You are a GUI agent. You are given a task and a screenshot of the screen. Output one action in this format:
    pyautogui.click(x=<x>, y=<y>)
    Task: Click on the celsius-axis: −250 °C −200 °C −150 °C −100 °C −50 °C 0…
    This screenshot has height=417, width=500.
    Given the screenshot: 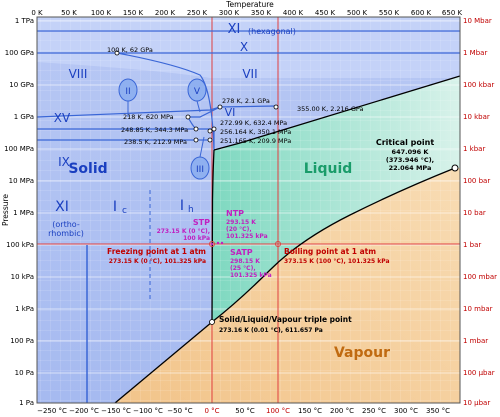 What is the action you would take?
    pyautogui.click(x=243, y=411)
    